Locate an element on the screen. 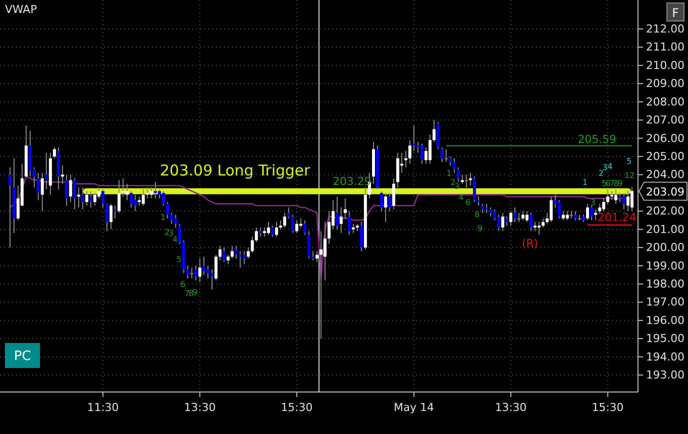 This screenshot has width=688, height=434. ref-line-label: 203.09 Long Trigger is located at coordinates (235, 170).